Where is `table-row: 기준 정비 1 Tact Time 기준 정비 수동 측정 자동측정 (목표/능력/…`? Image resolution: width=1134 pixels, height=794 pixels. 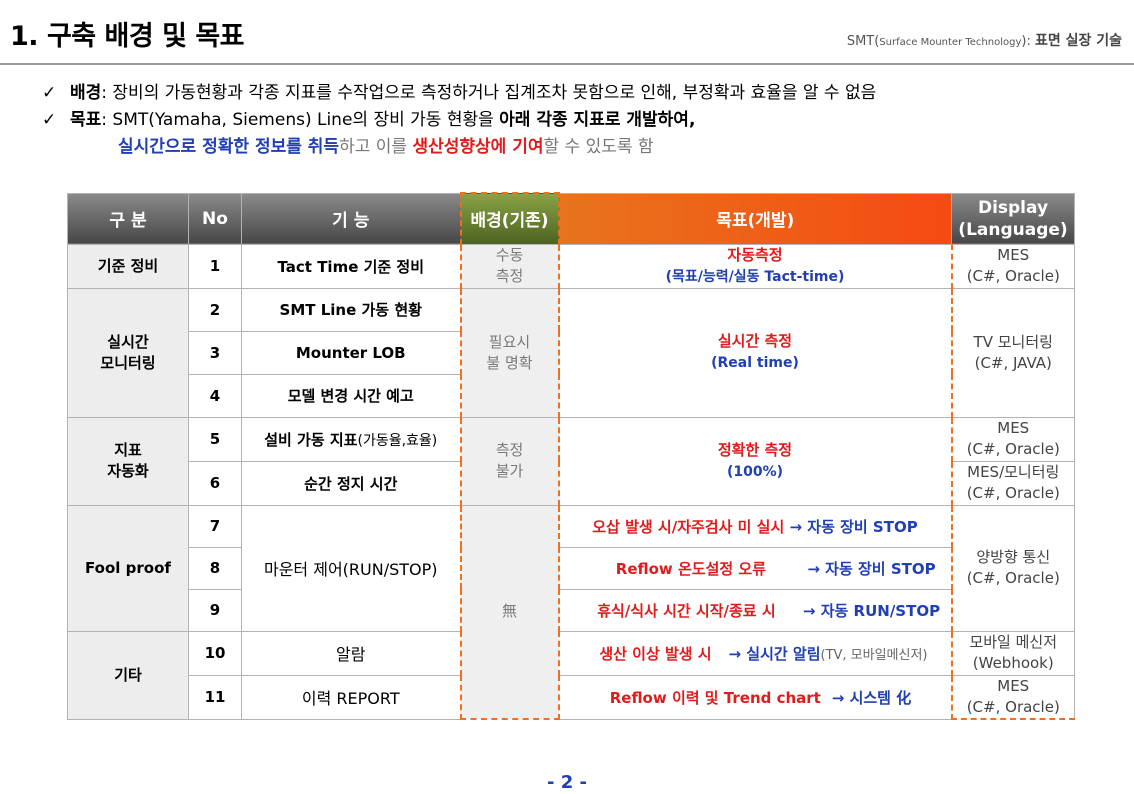 table-row: 기준 정비 1 Tact Time 기준 정비 수동 측정 자동측정 (목표/능력/… is located at coordinates (571, 266).